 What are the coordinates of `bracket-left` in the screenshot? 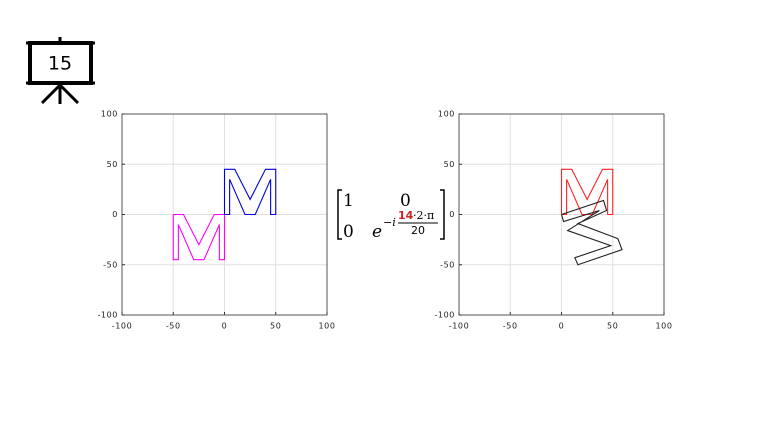 It's located at (339, 214).